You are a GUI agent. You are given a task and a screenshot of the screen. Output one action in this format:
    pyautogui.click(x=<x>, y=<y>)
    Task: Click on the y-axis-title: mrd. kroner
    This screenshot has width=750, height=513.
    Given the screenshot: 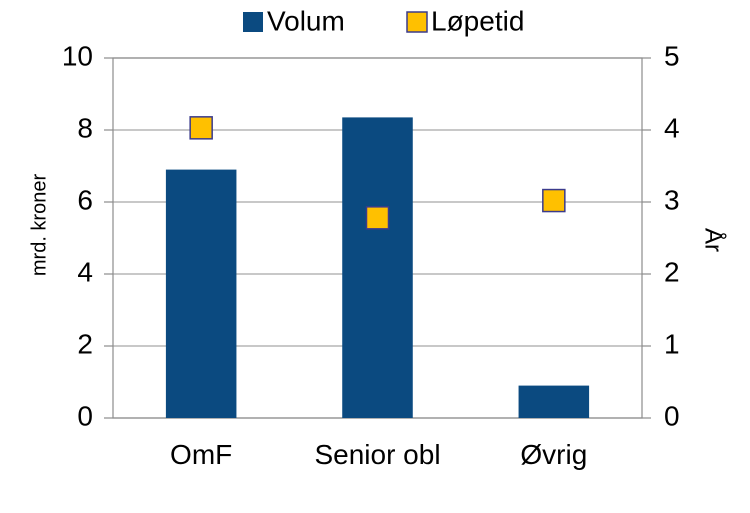 What is the action you would take?
    pyautogui.click(x=39, y=225)
    